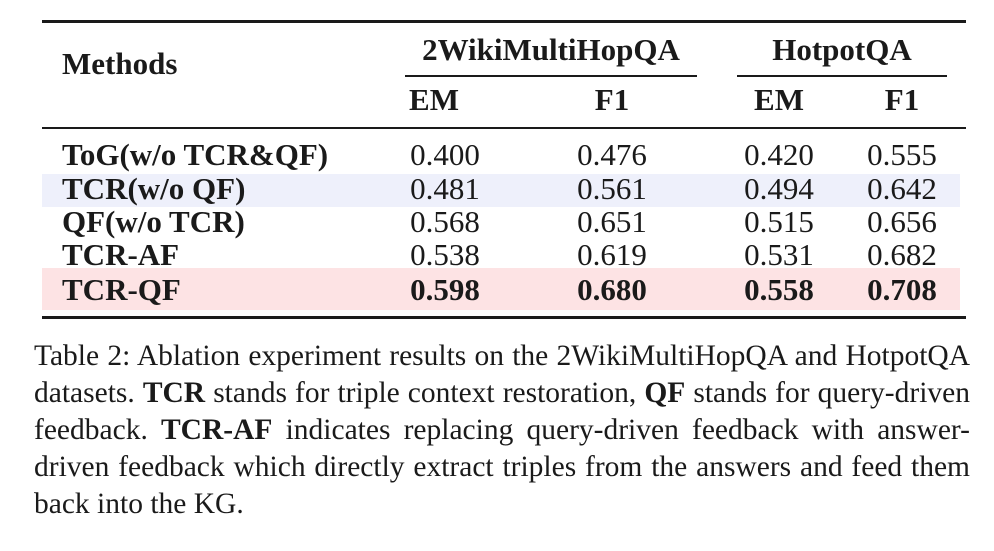 This screenshot has height=551, width=994. What do you see at coordinates (779, 188) in the screenshot?
I see `cell-hotpotqa-em: 0.494` at bounding box center [779, 188].